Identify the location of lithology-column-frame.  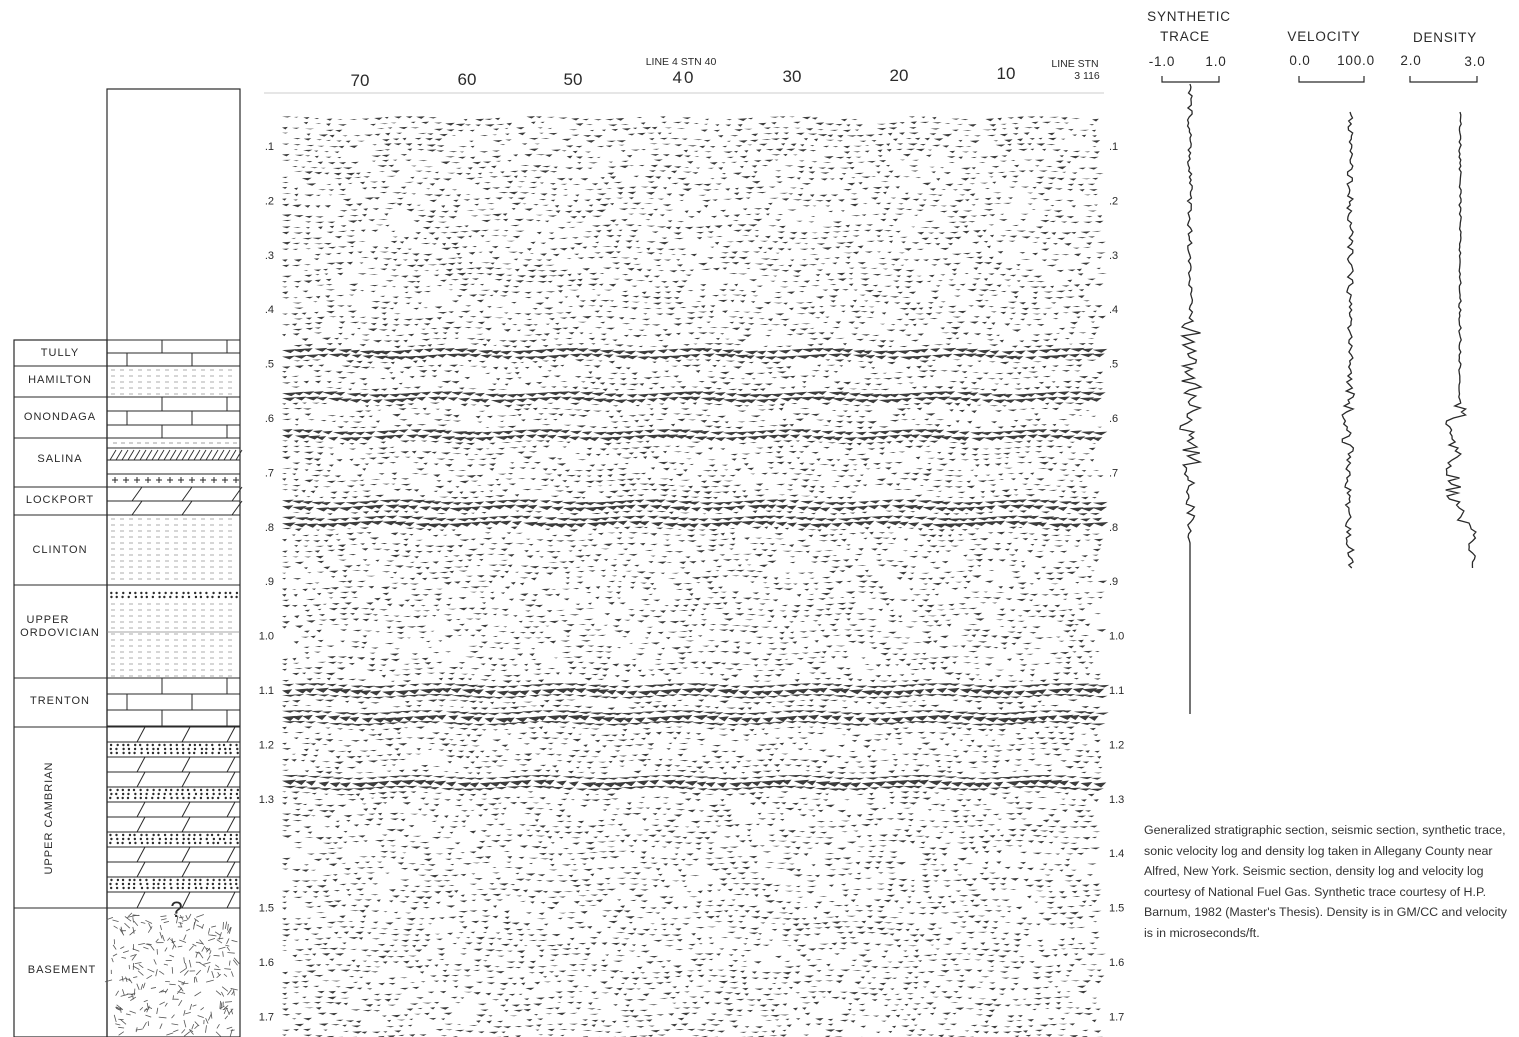
(173, 562).